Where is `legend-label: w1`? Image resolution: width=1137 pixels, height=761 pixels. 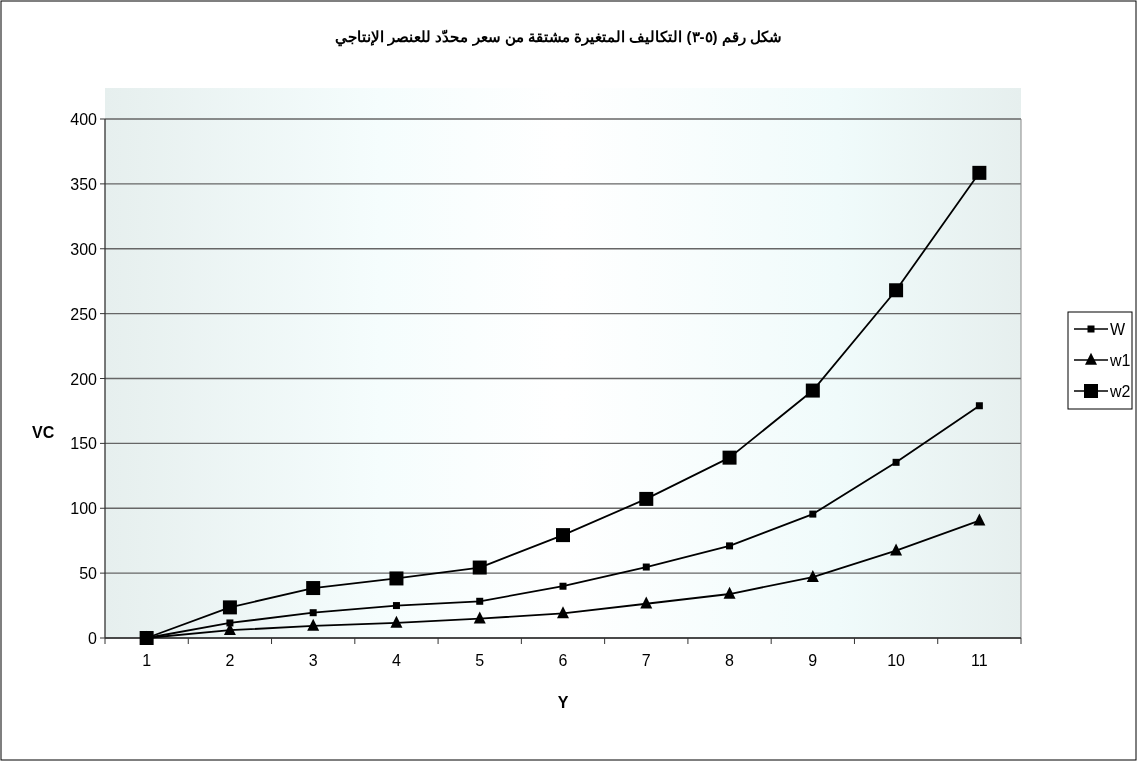
legend-label: w1 is located at coordinates (1120, 360).